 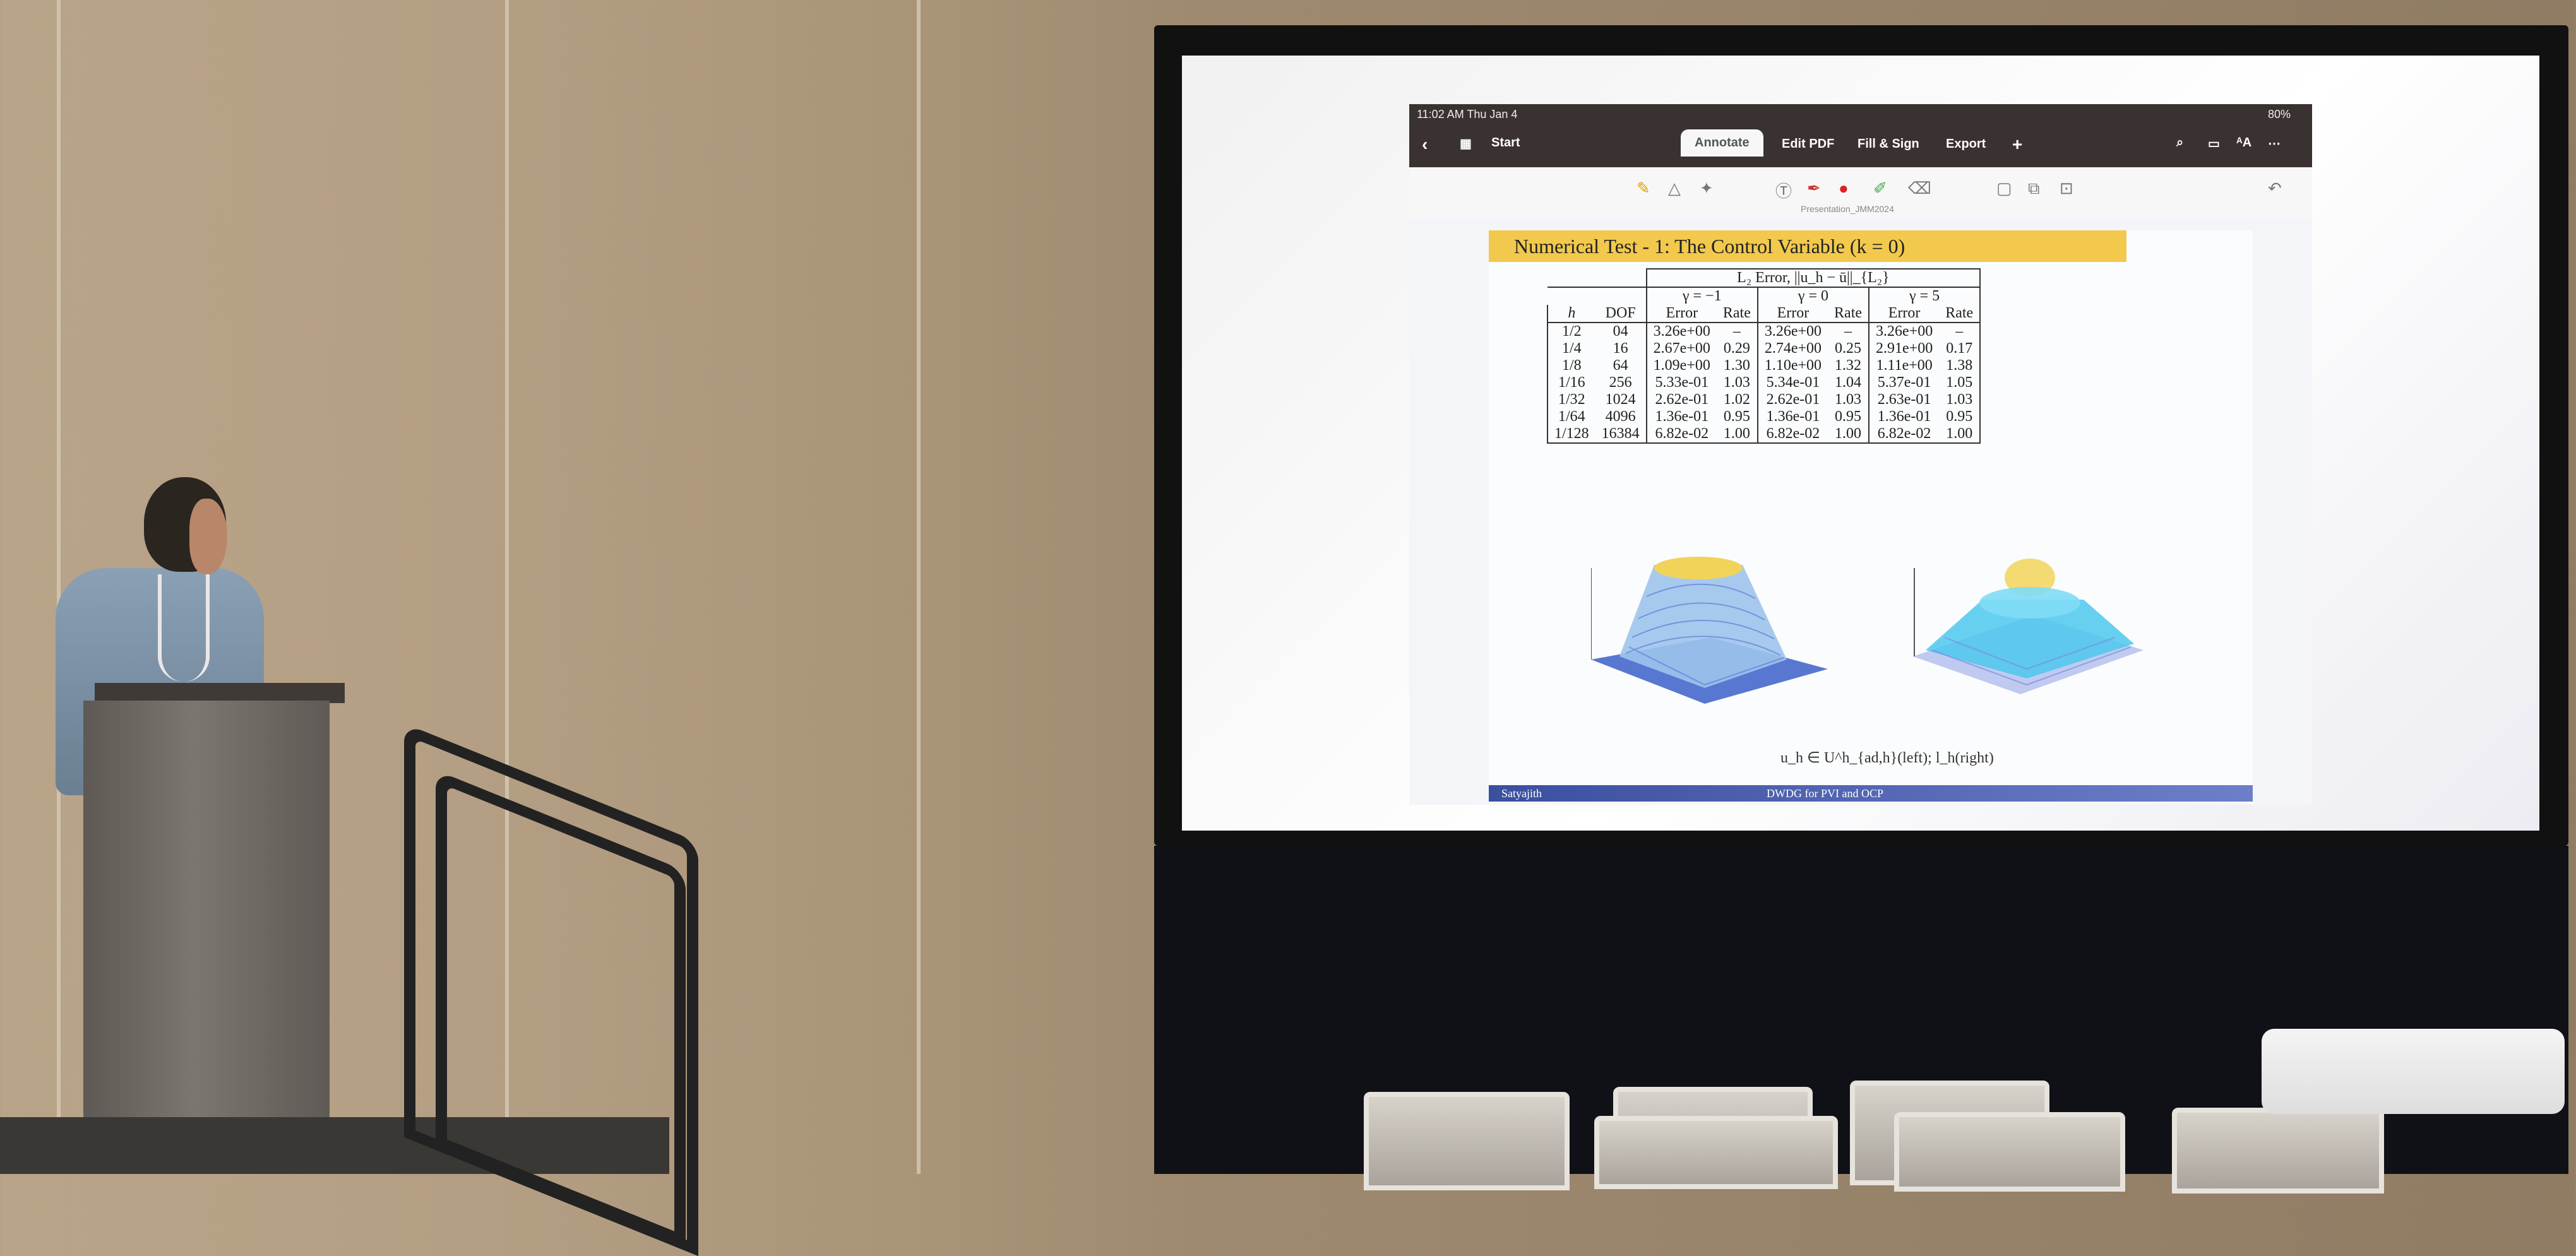 What do you see at coordinates (1620, 331) in the screenshot?
I see `table-cell: 04` at bounding box center [1620, 331].